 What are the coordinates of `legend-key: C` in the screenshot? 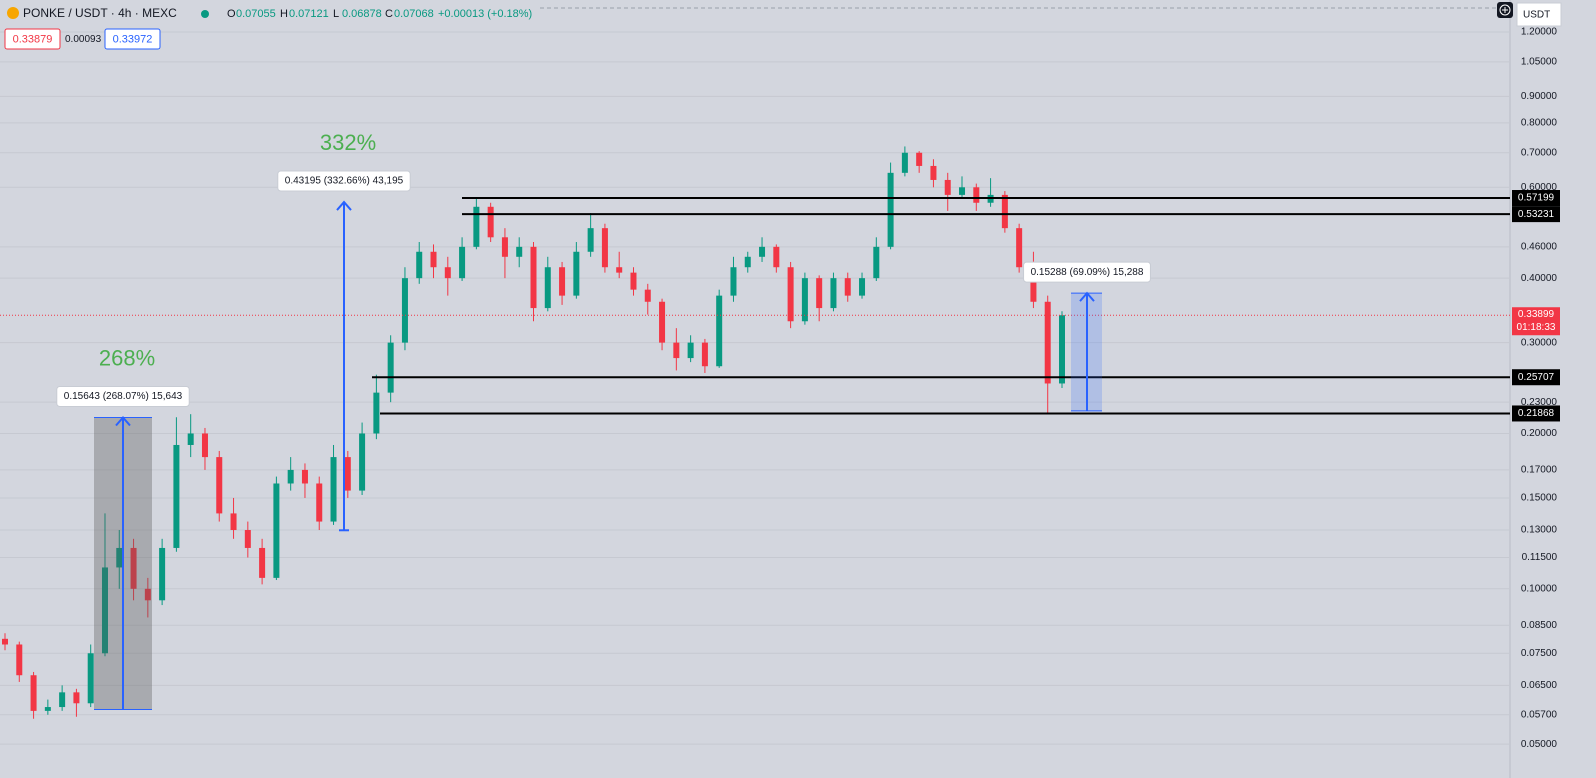 It's located at (389, 14).